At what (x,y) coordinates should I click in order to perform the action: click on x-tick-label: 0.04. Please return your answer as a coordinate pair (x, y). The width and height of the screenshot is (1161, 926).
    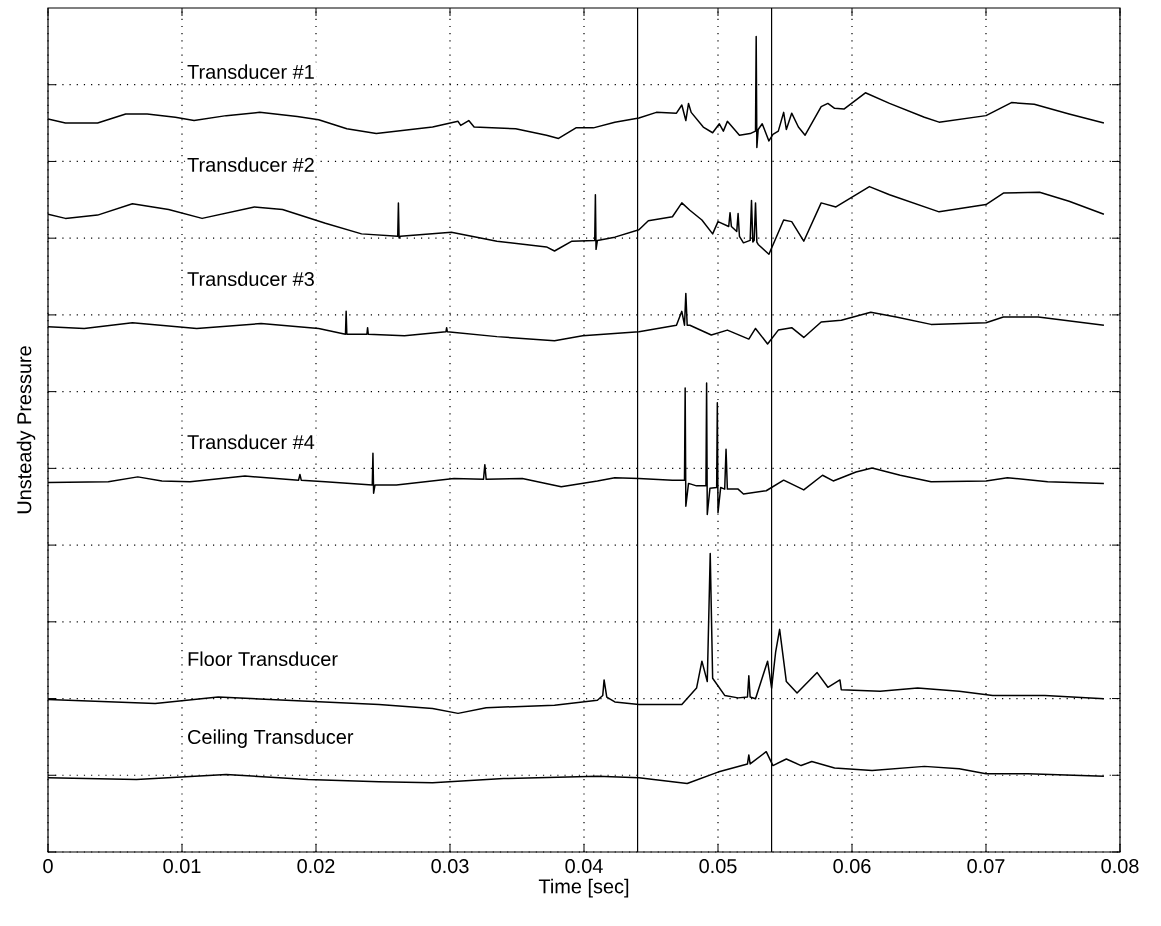
    Looking at the image, I should click on (584, 866).